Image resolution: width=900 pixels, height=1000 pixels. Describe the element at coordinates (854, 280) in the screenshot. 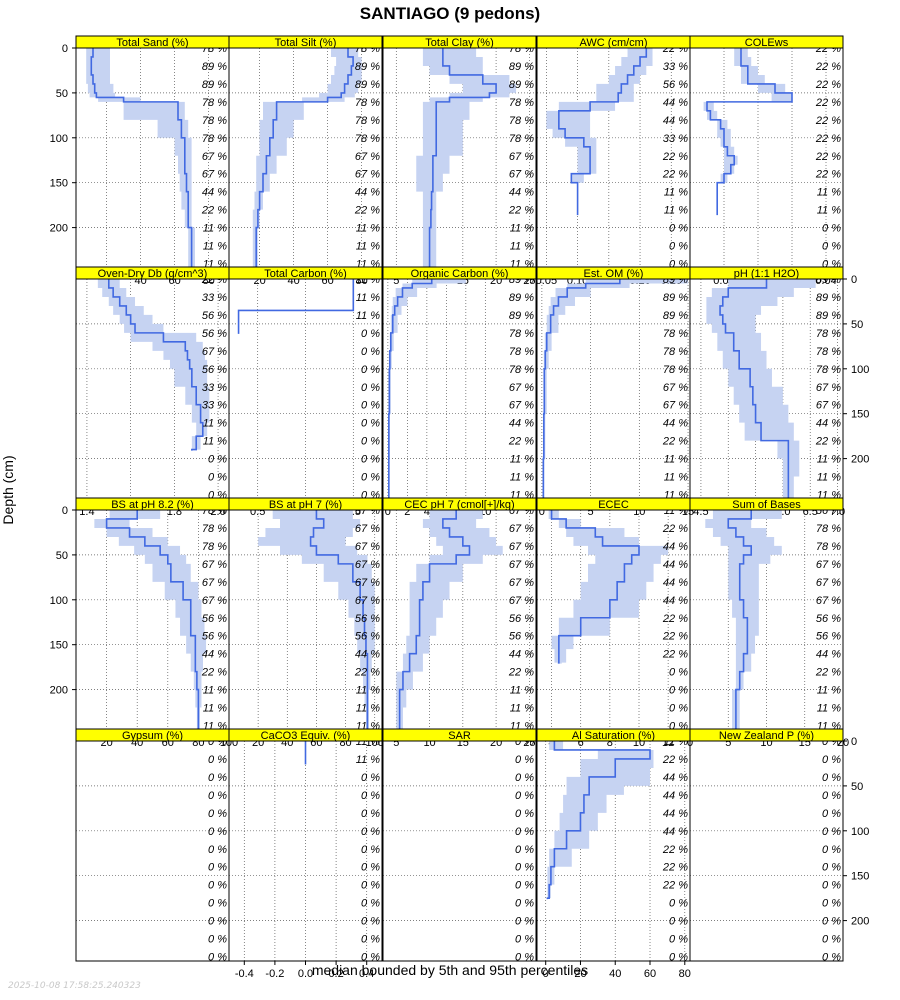

I see `y-tick-label: 0` at that location.